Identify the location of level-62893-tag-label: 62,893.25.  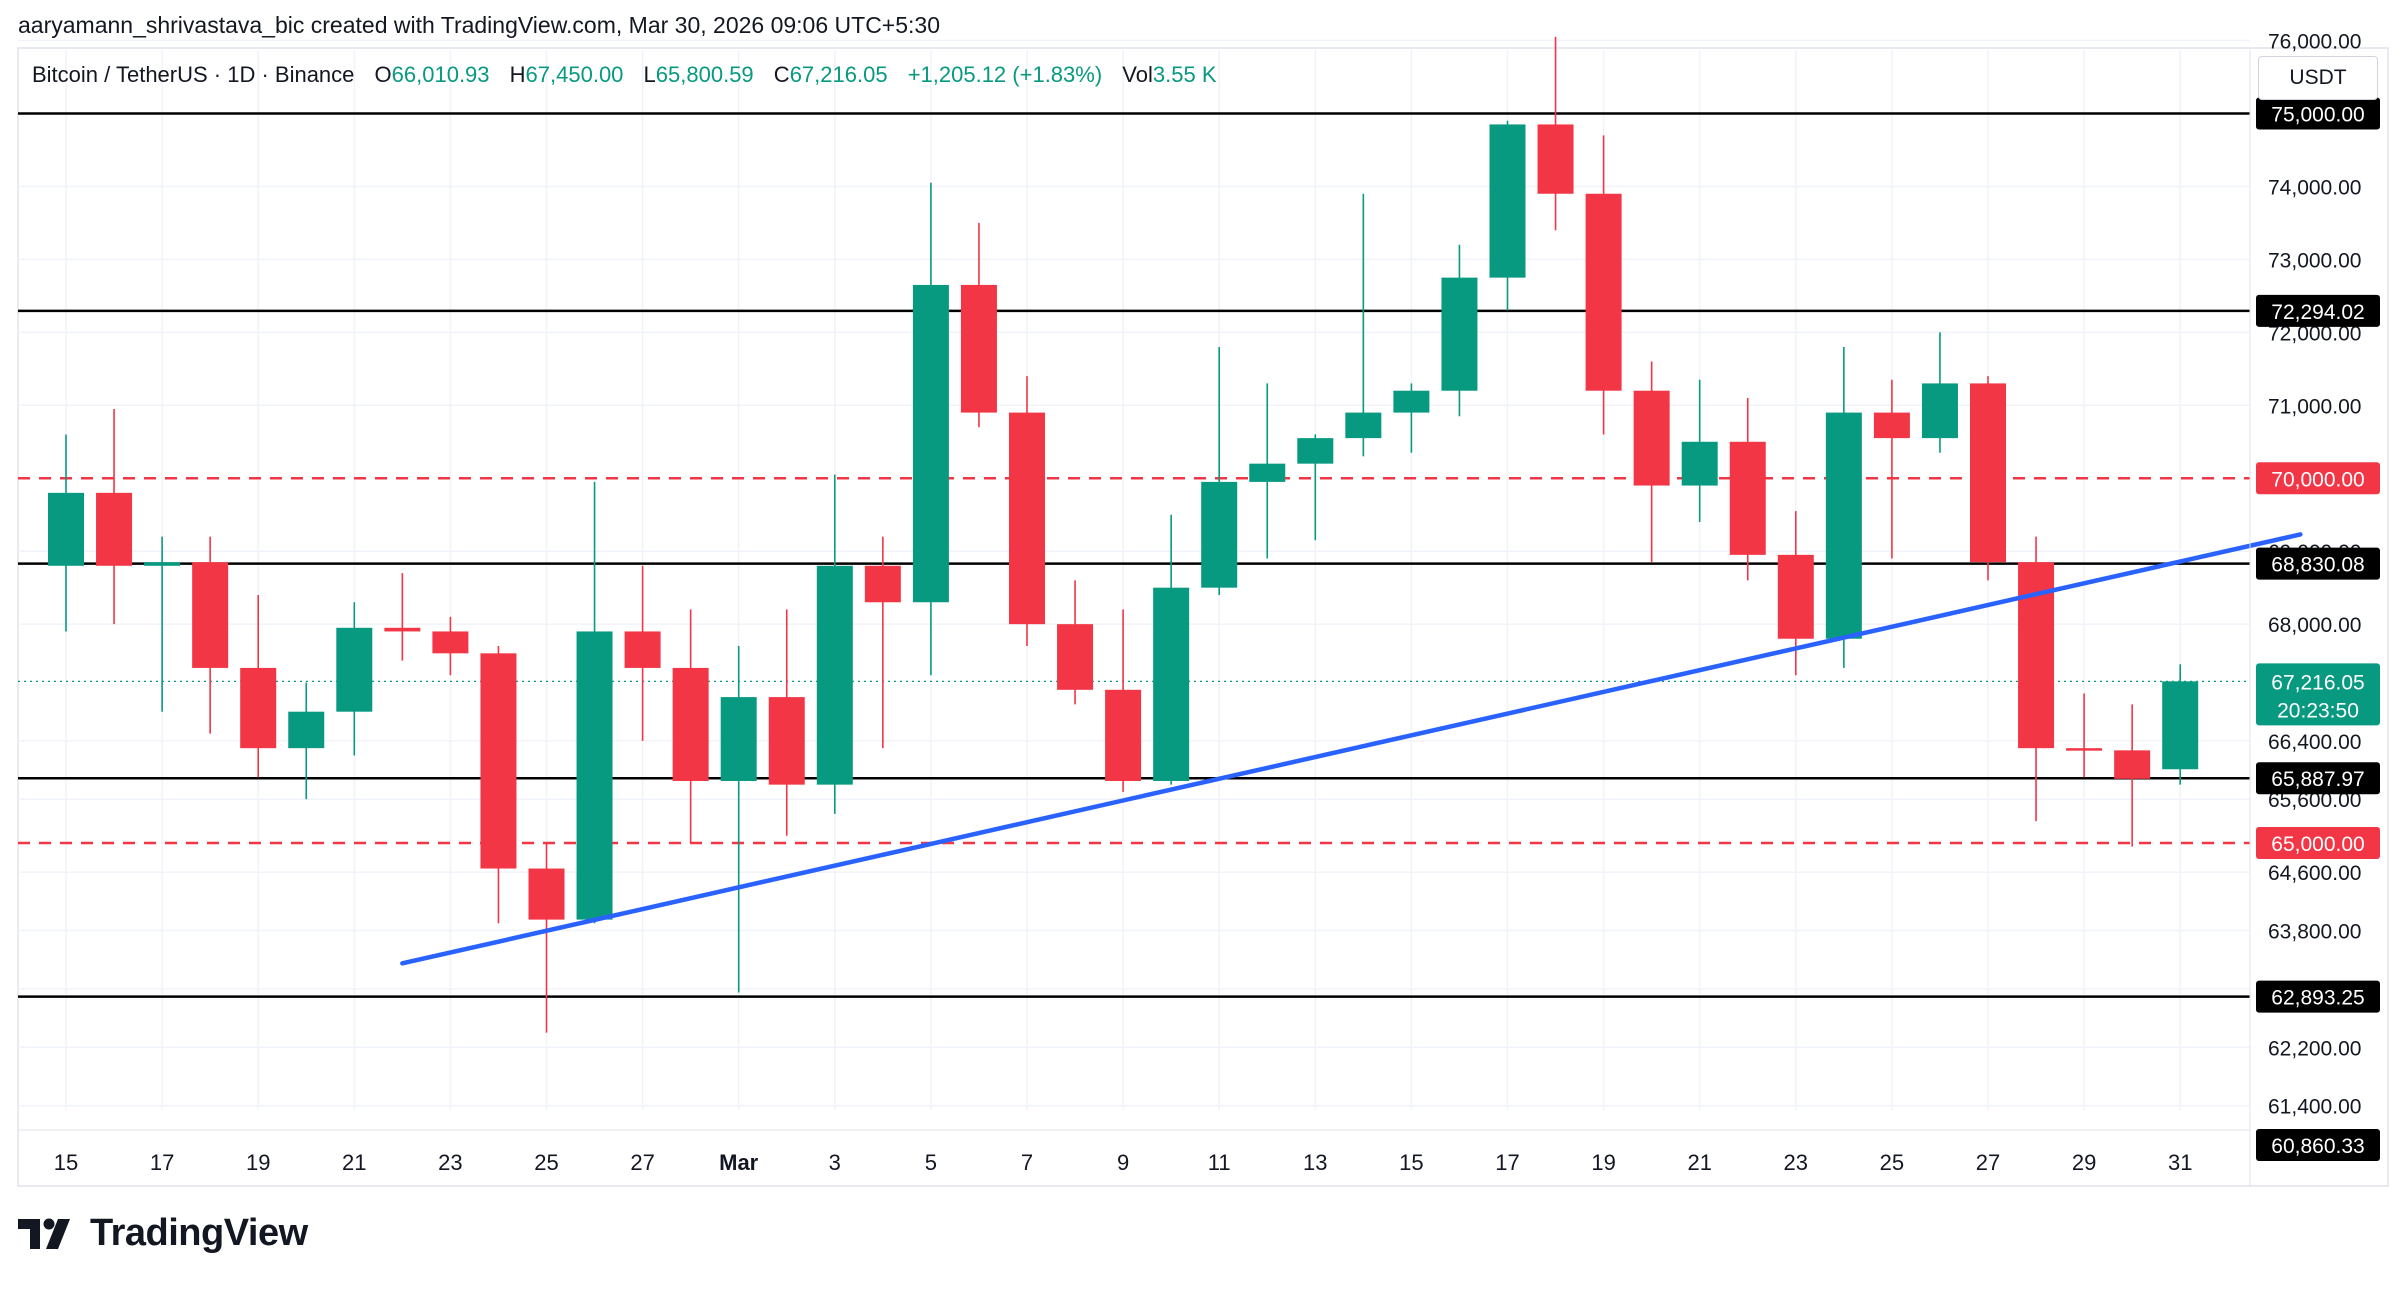
(2317, 998).